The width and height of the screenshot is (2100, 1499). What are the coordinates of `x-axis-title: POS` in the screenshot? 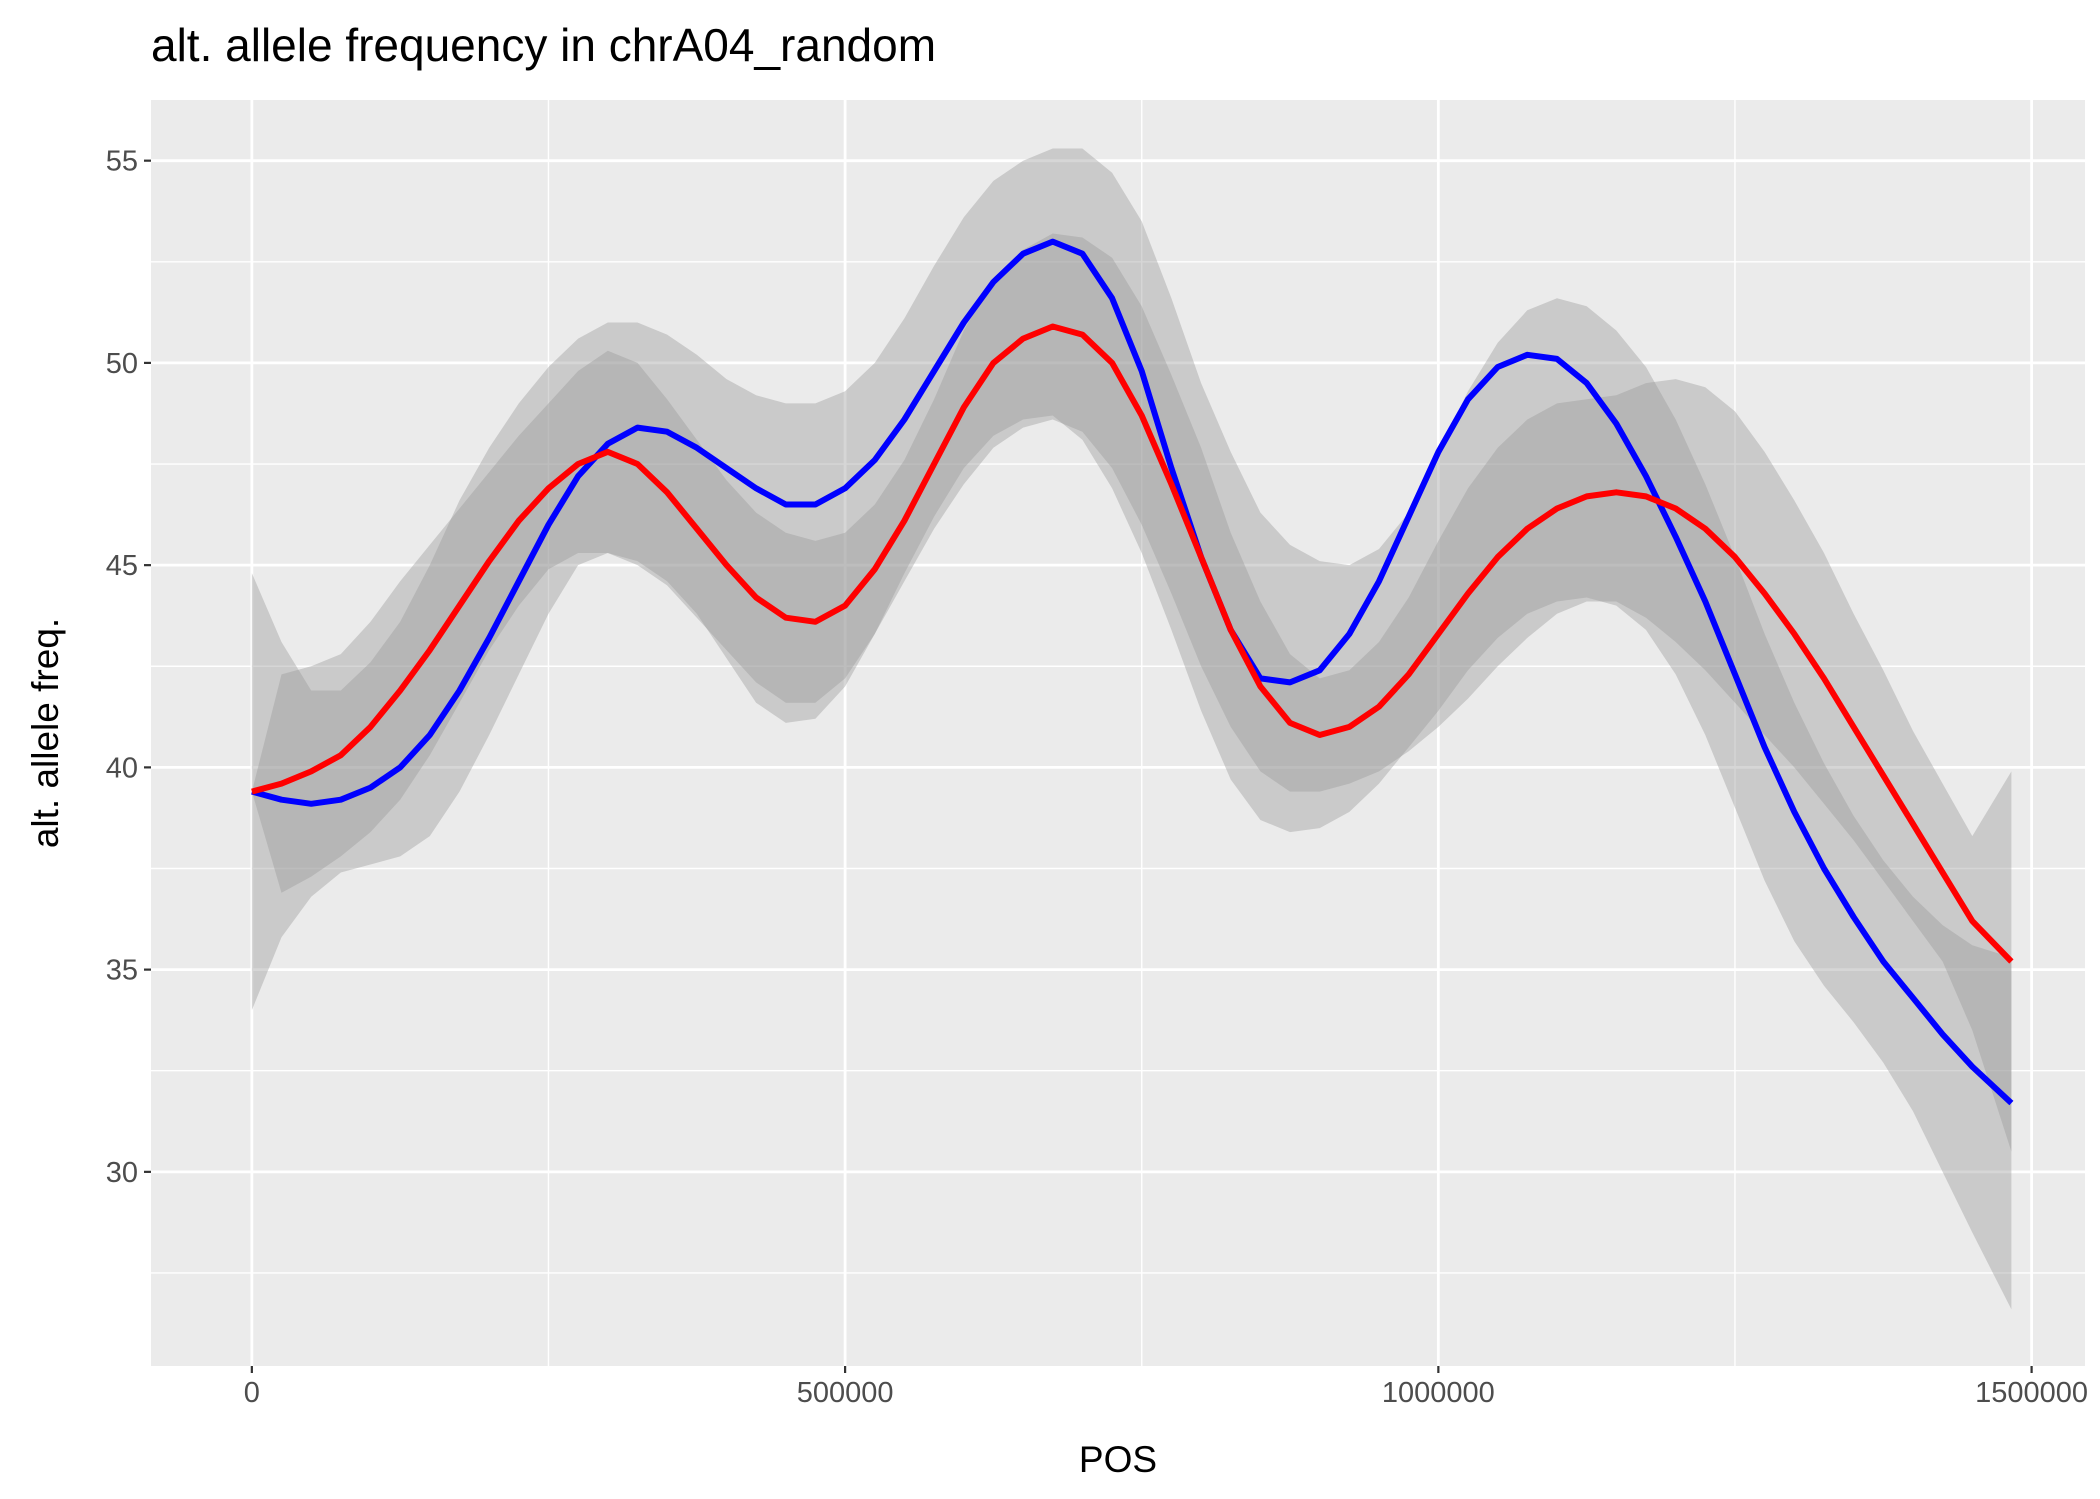 It's located at (1118, 1459).